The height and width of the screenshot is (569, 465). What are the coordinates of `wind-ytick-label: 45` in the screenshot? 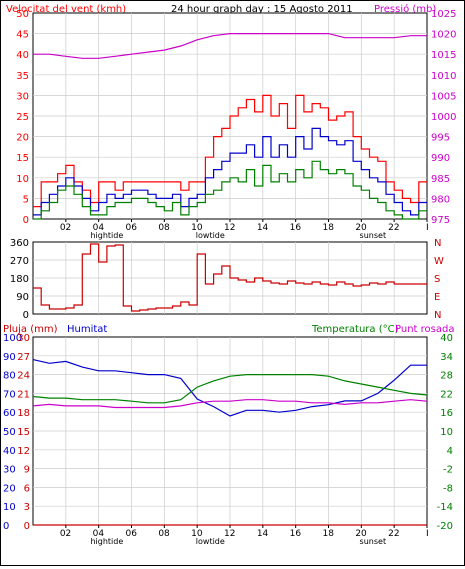 It's located at (22, 35).